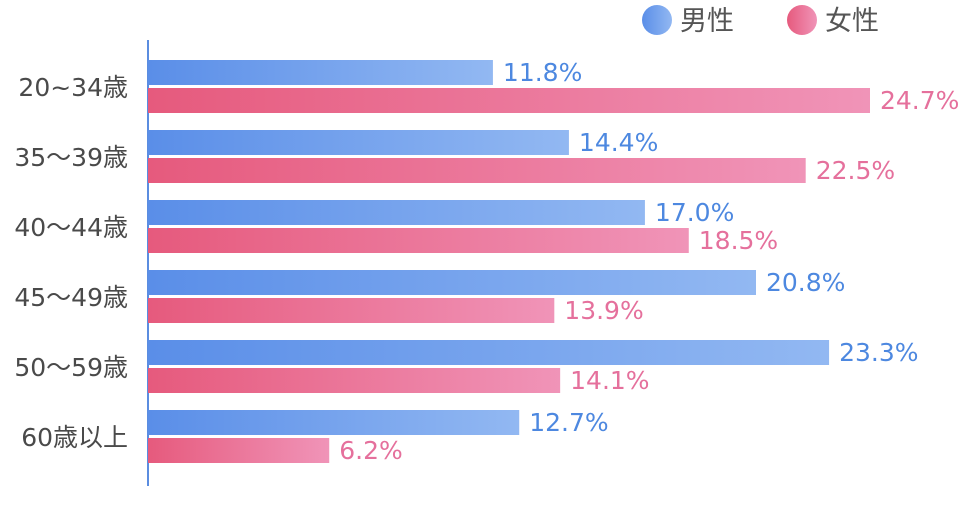 Image resolution: width=970 pixels, height=509 pixels. Describe the element at coordinates (802, 20) in the screenshot. I see `legend-swatch-female` at that location.